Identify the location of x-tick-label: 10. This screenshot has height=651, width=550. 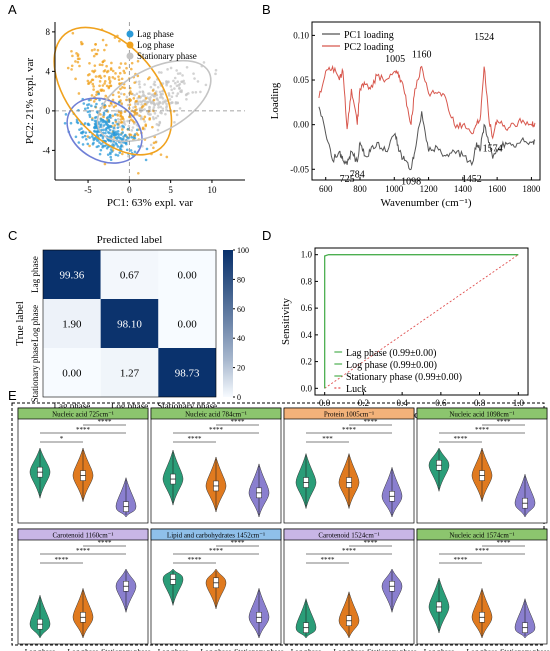
(212, 190).